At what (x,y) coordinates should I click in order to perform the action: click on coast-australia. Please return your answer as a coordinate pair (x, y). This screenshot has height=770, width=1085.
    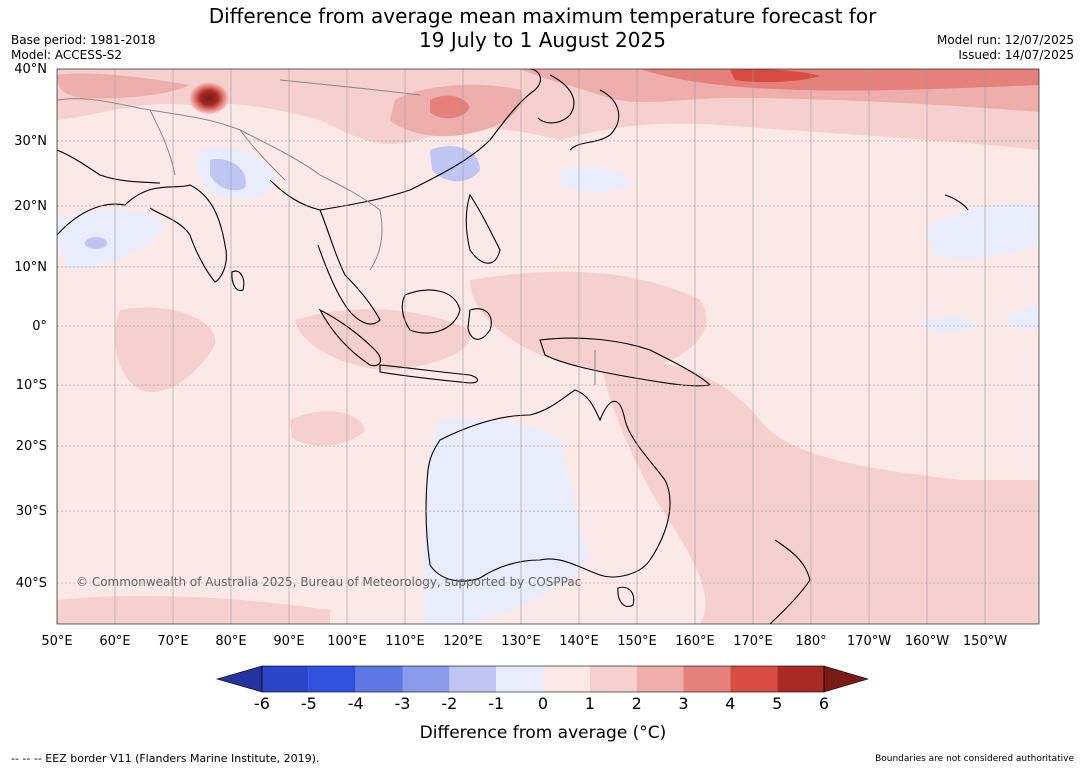
    Looking at the image, I should click on (548, 485).